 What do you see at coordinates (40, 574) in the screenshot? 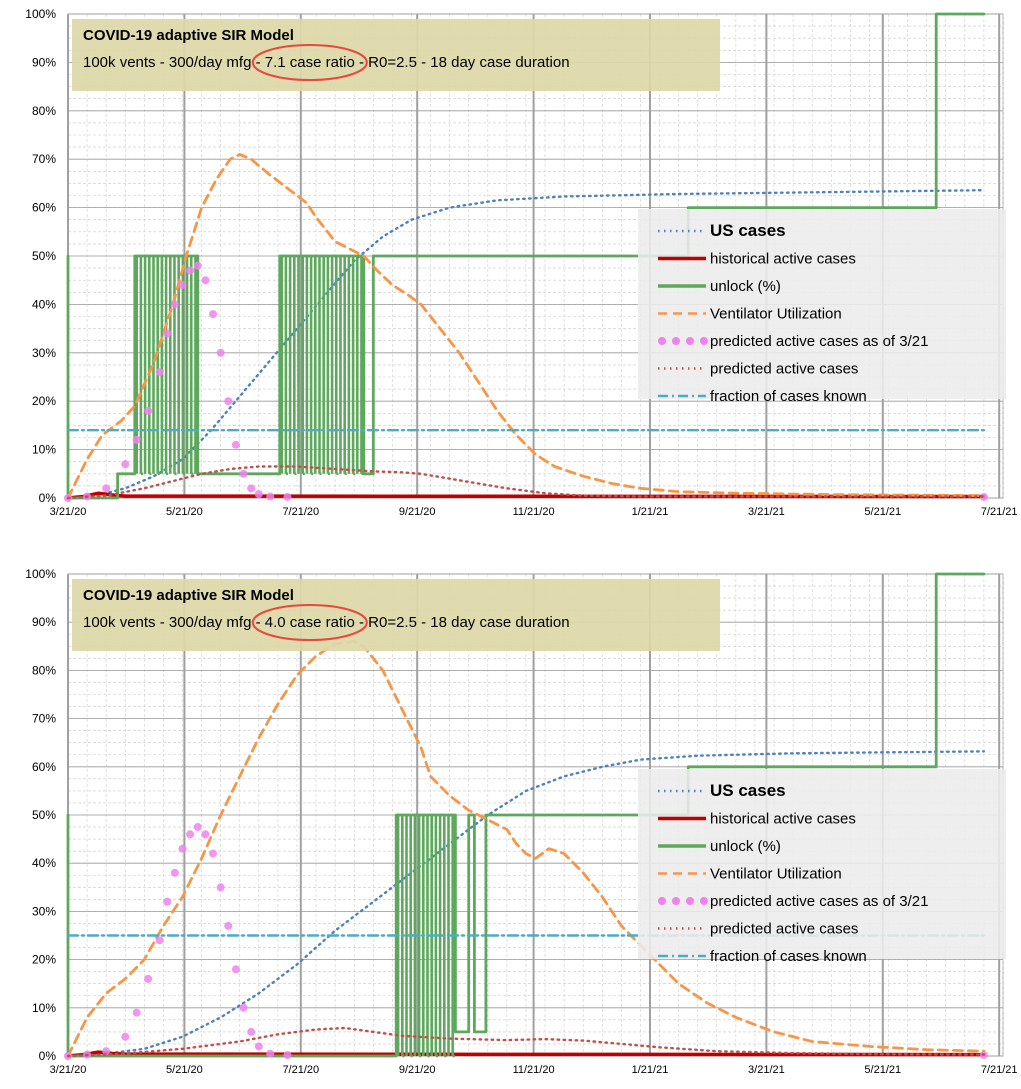
I see `y-tick-label: 100%` at bounding box center [40, 574].